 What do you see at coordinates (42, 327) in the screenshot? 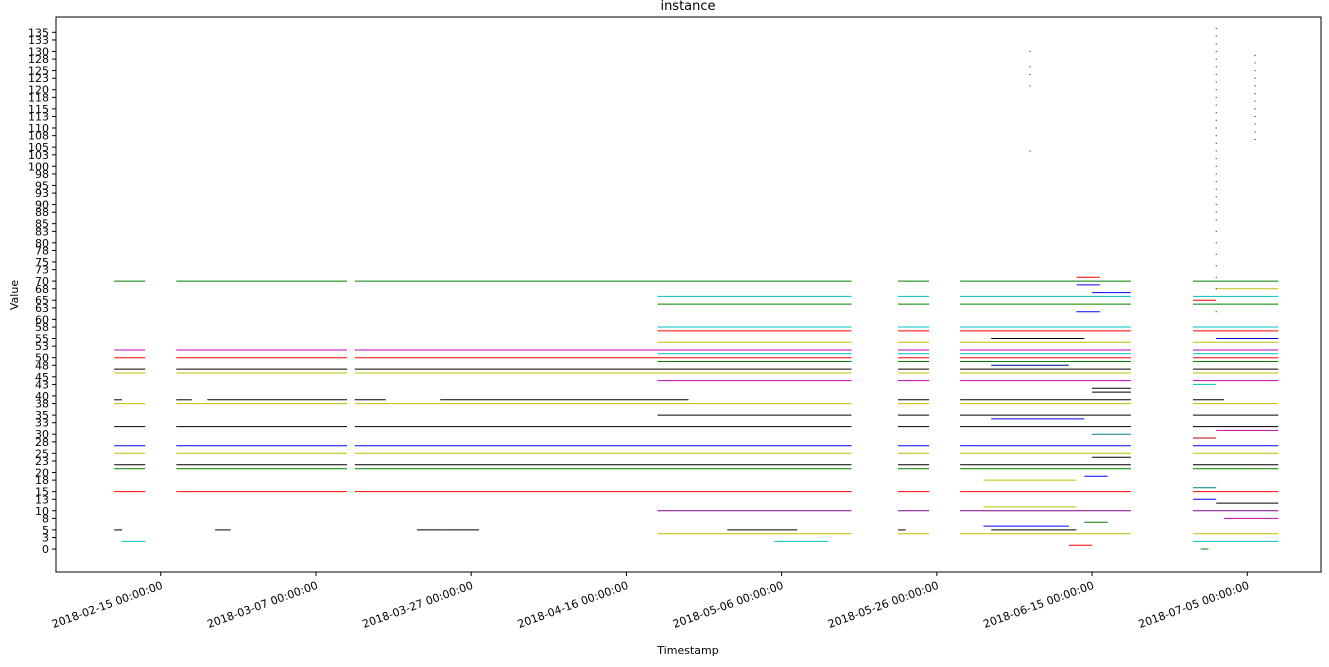
I see `y-tick-label: 58` at bounding box center [42, 327].